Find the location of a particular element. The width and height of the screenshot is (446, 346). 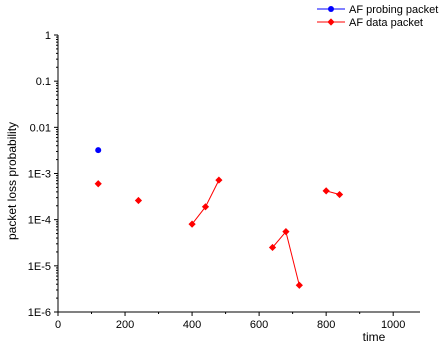

y-tick-label: 1E-4 is located at coordinates (39, 221).